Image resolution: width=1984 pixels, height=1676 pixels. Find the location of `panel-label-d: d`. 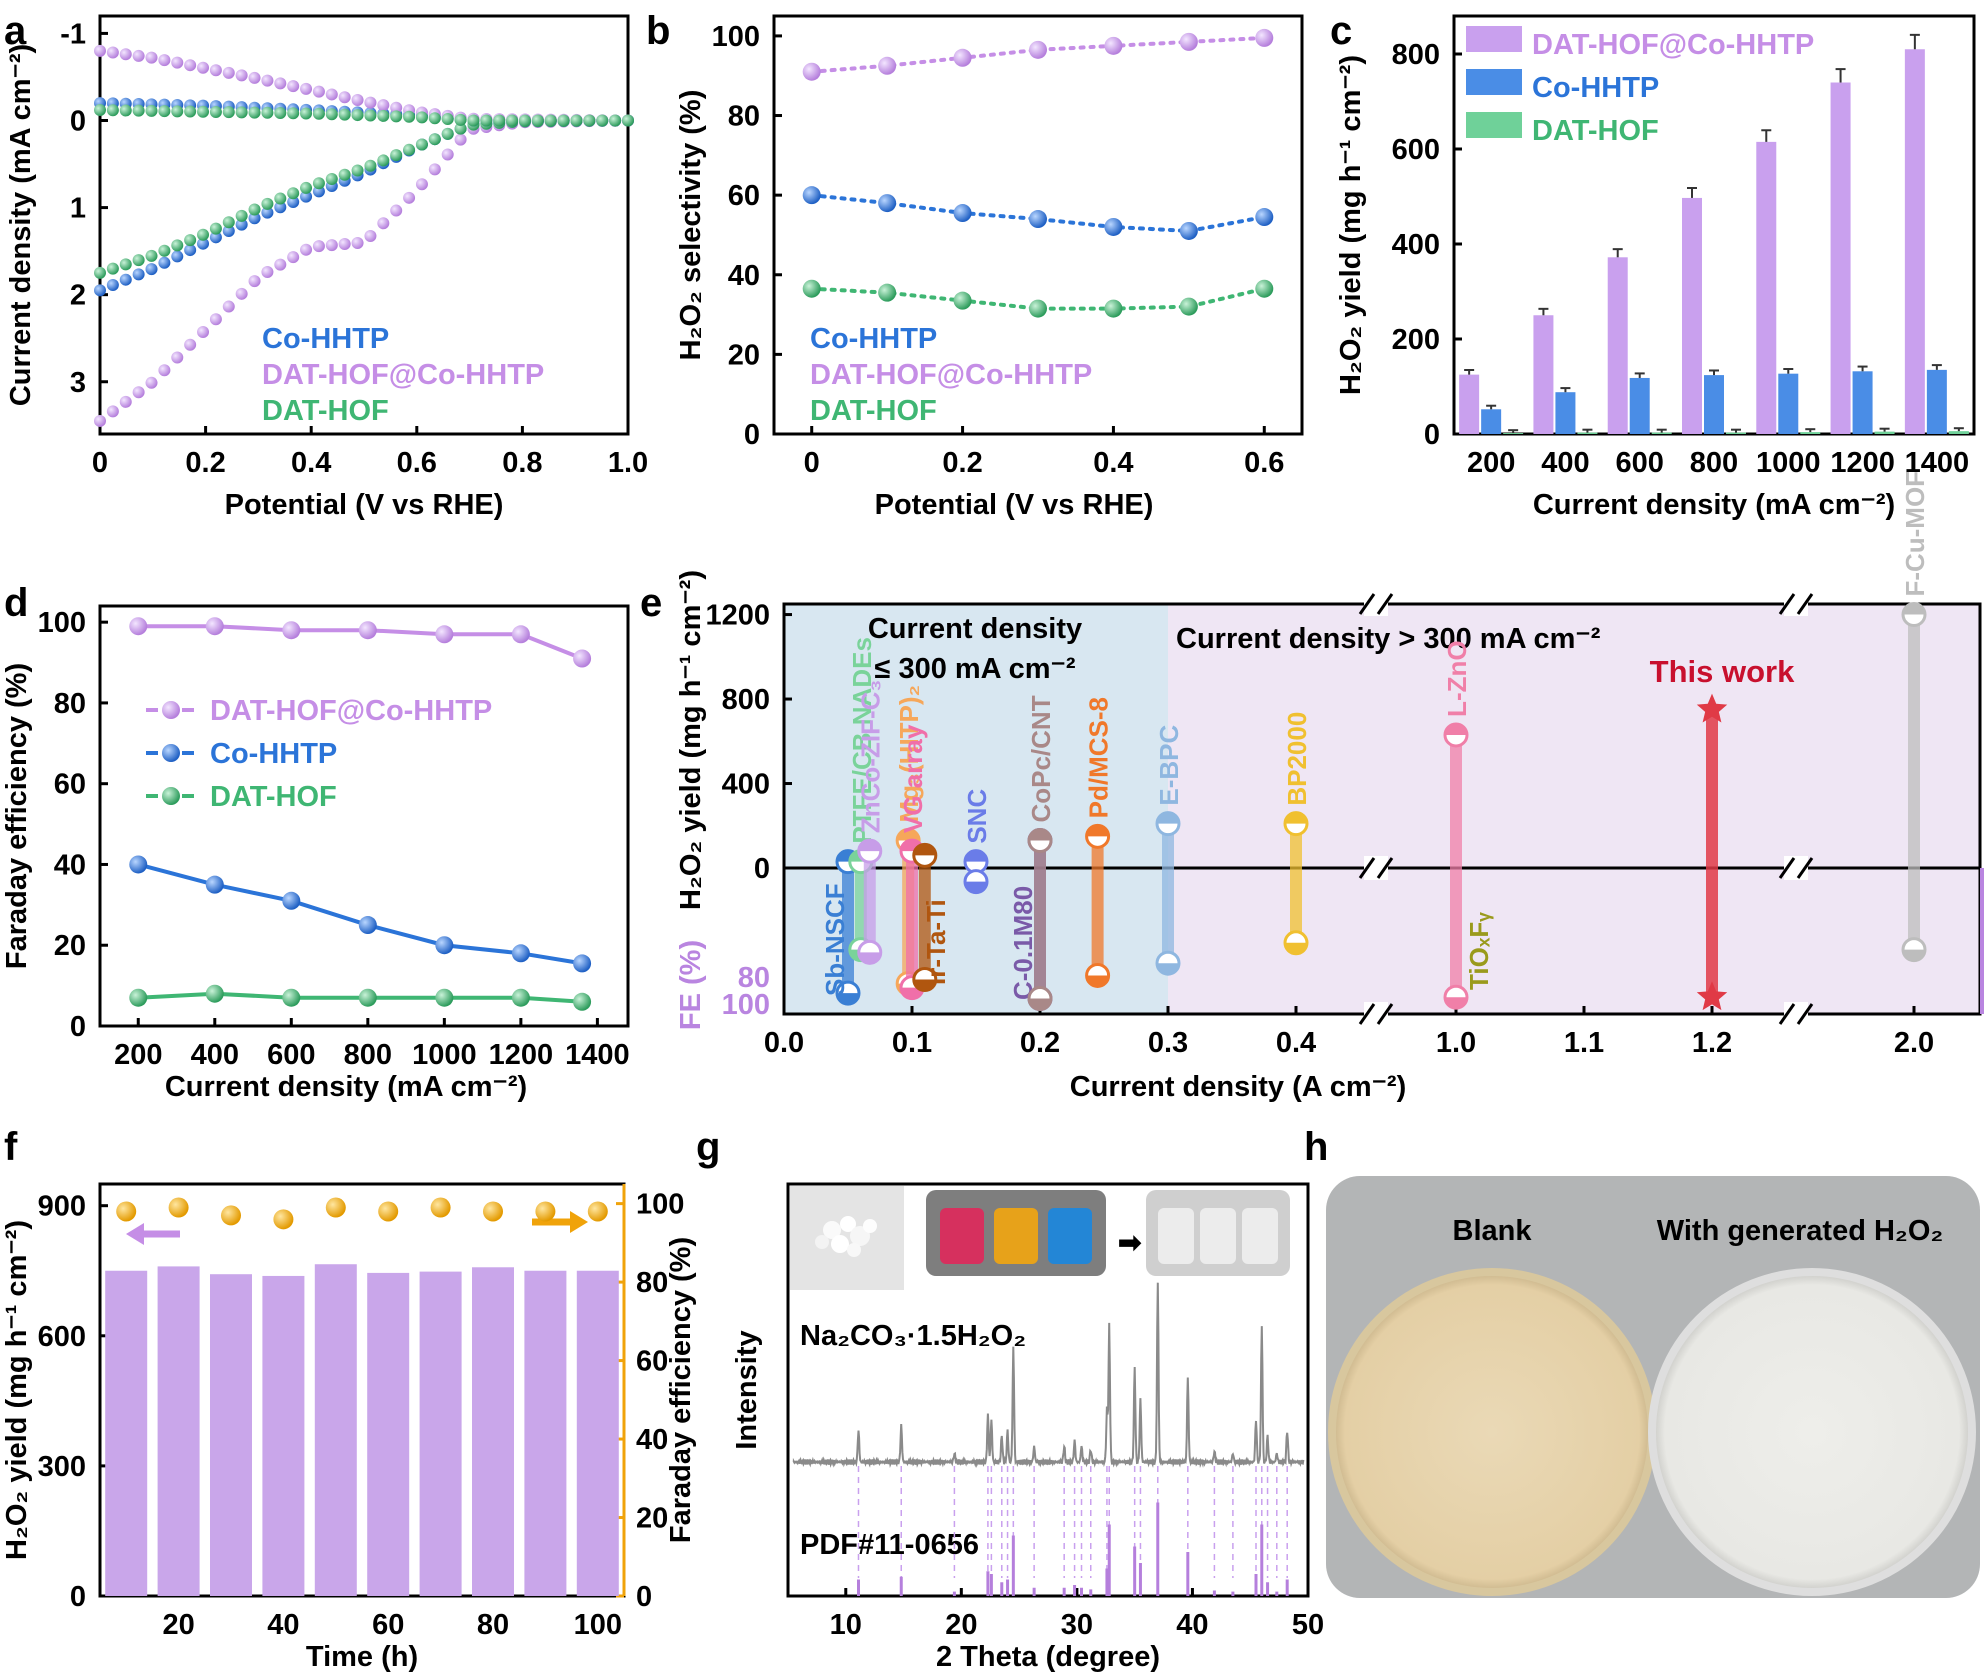

panel-label-d: d is located at coordinates (16, 603).